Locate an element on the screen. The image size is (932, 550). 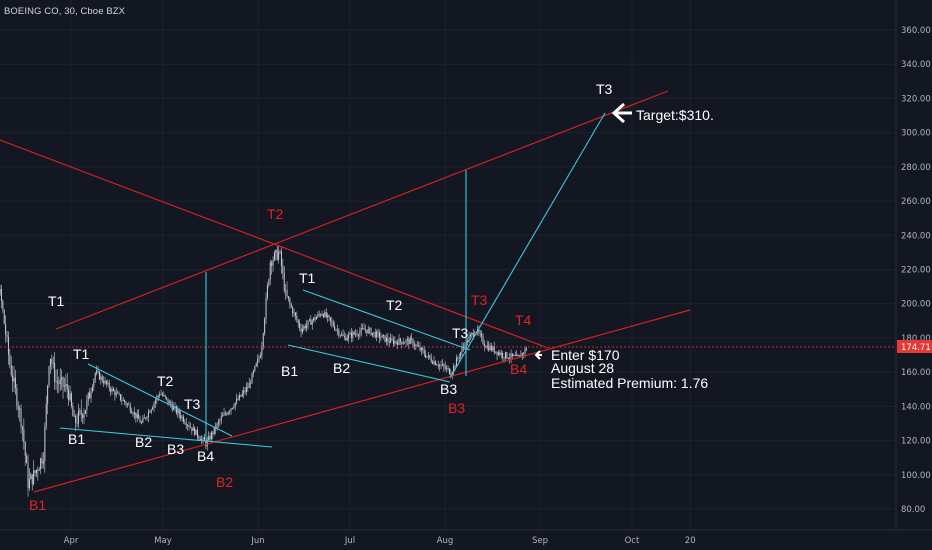
y-tick-label: 220.00 is located at coordinates (916, 271).